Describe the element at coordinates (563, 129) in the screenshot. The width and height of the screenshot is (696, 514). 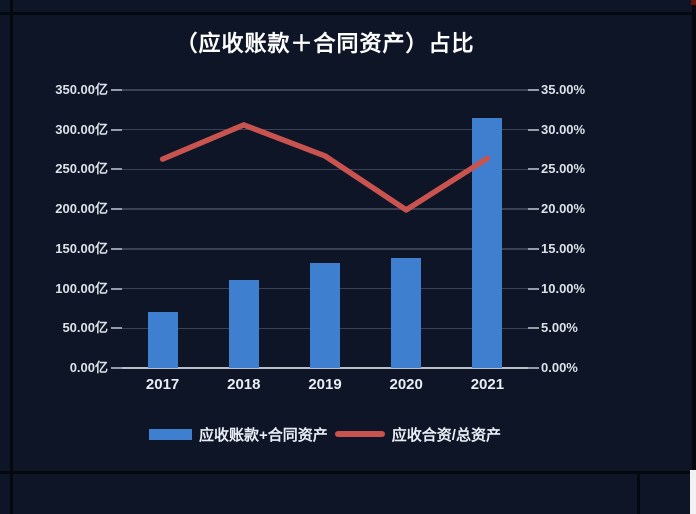
I see `right-axis-tick-label: 30.00%` at that location.